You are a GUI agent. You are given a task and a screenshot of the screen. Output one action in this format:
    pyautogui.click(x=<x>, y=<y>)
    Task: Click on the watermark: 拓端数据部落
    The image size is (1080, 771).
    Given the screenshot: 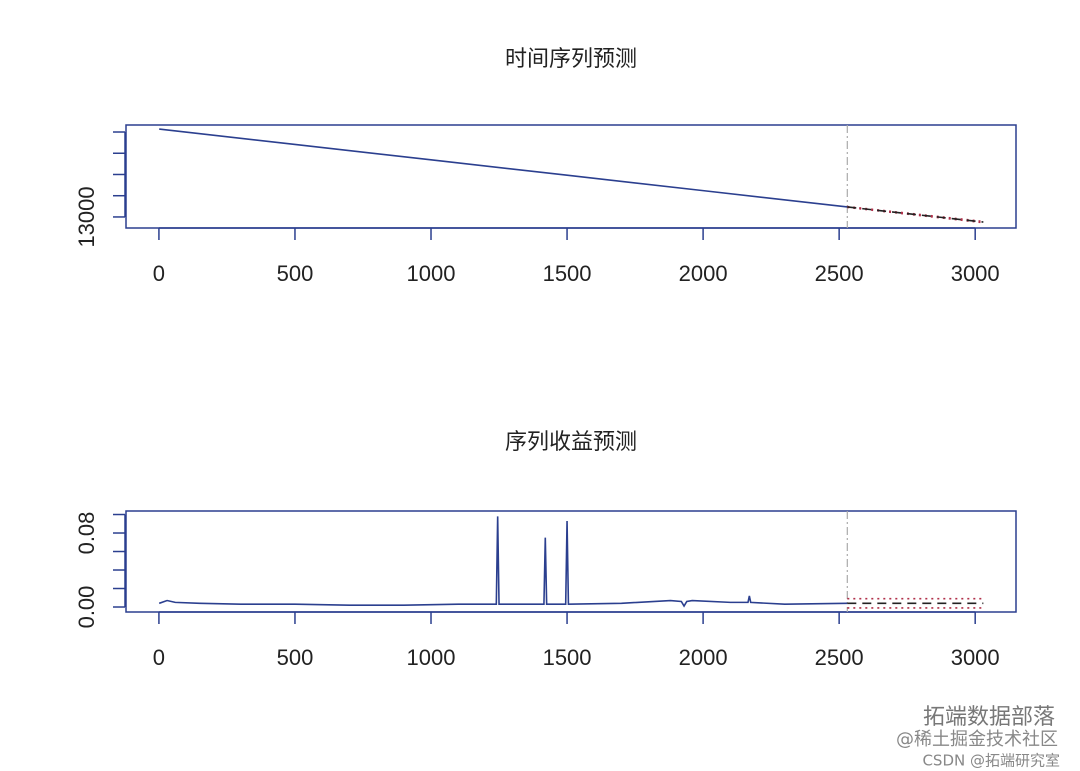 What is the action you would take?
    pyautogui.click(x=989, y=717)
    